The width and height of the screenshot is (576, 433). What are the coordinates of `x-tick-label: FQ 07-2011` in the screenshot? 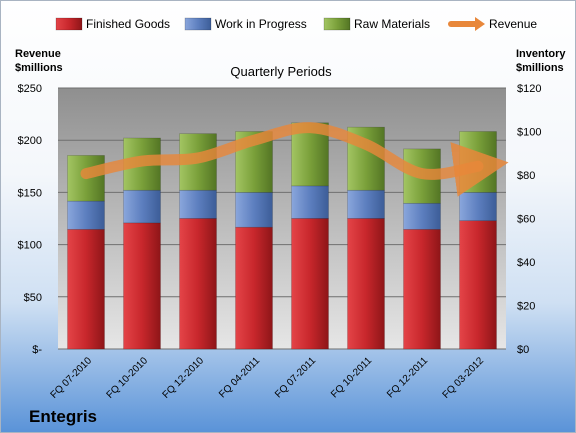 It's located at (295, 377).